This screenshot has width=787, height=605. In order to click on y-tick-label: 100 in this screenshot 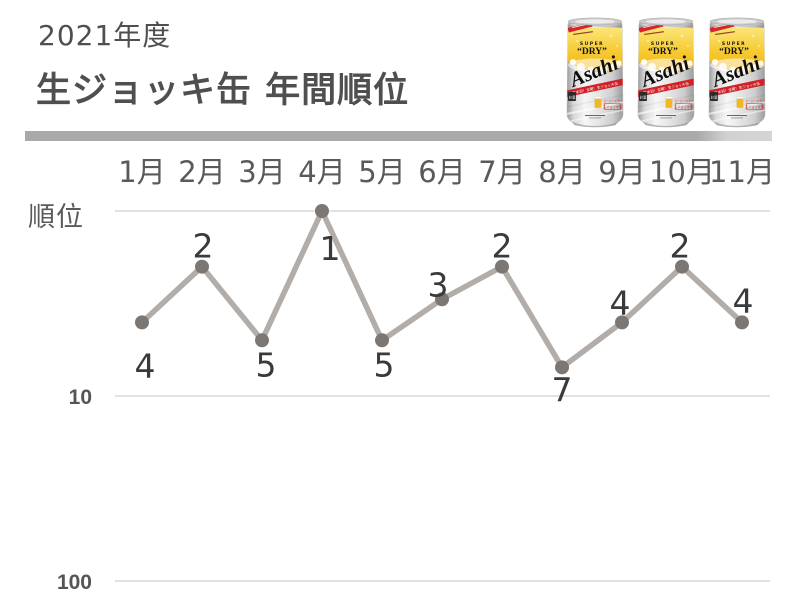, I will do `click(74, 582)`.